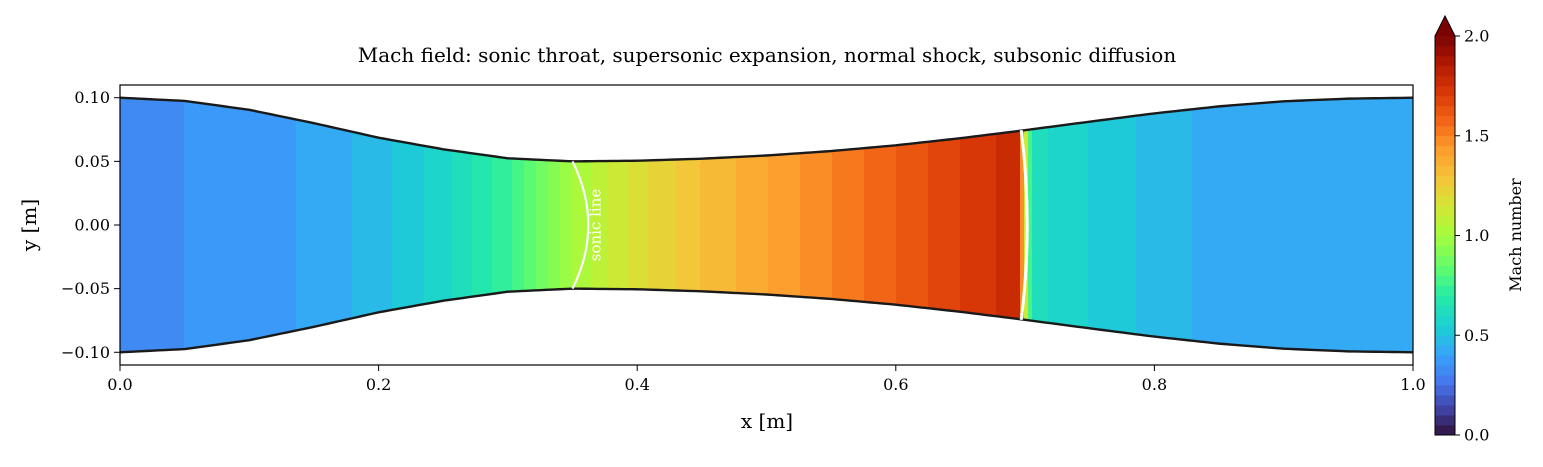 This screenshot has height=467, width=1543. I want to click on colorbar-bands, so click(1445, 225).